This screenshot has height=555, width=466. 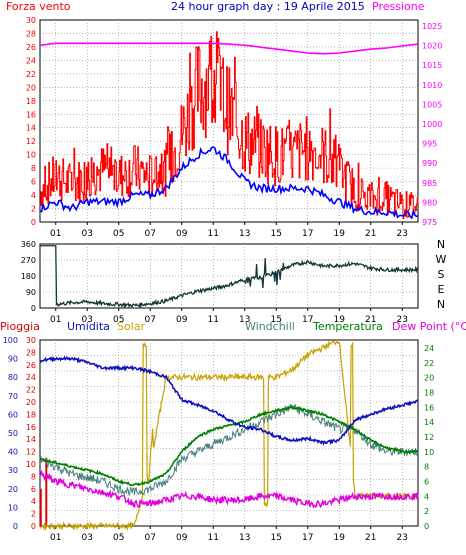 What do you see at coordinates (31, 87) in the screenshot?
I see `wind-y-tick-label: 20` at bounding box center [31, 87].